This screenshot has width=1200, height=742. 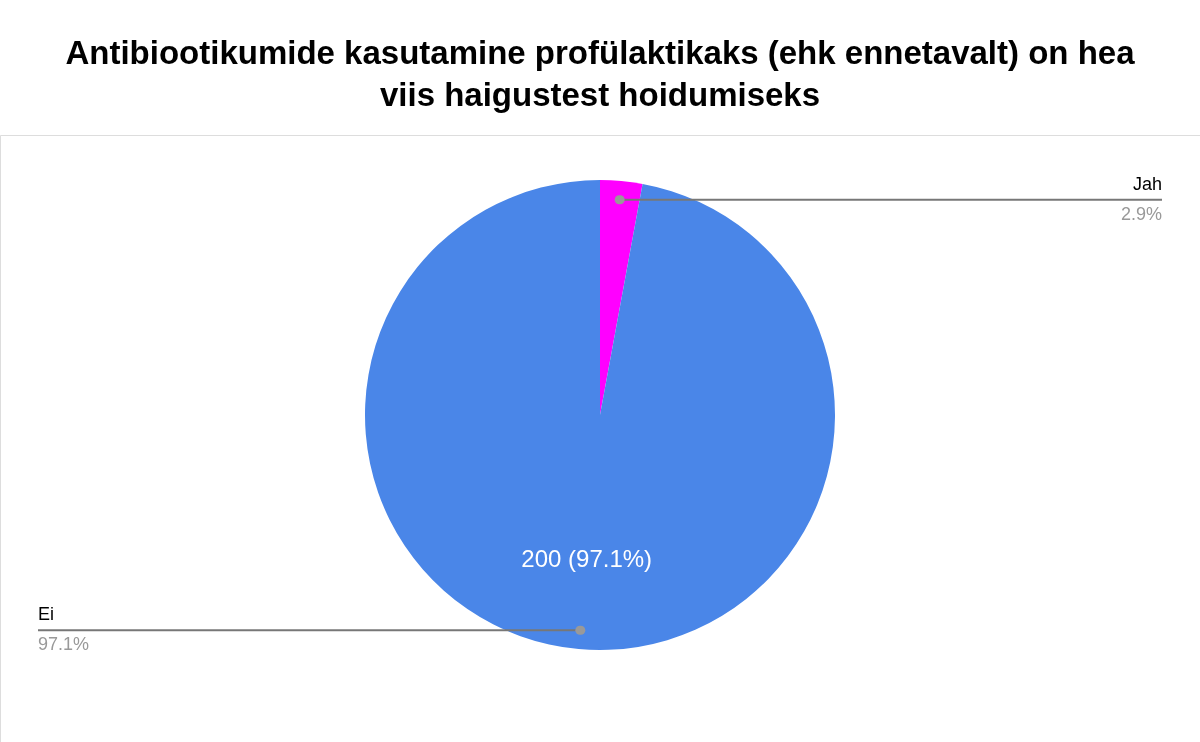 What do you see at coordinates (64, 644) in the screenshot?
I see `data-label: 97.1%` at bounding box center [64, 644].